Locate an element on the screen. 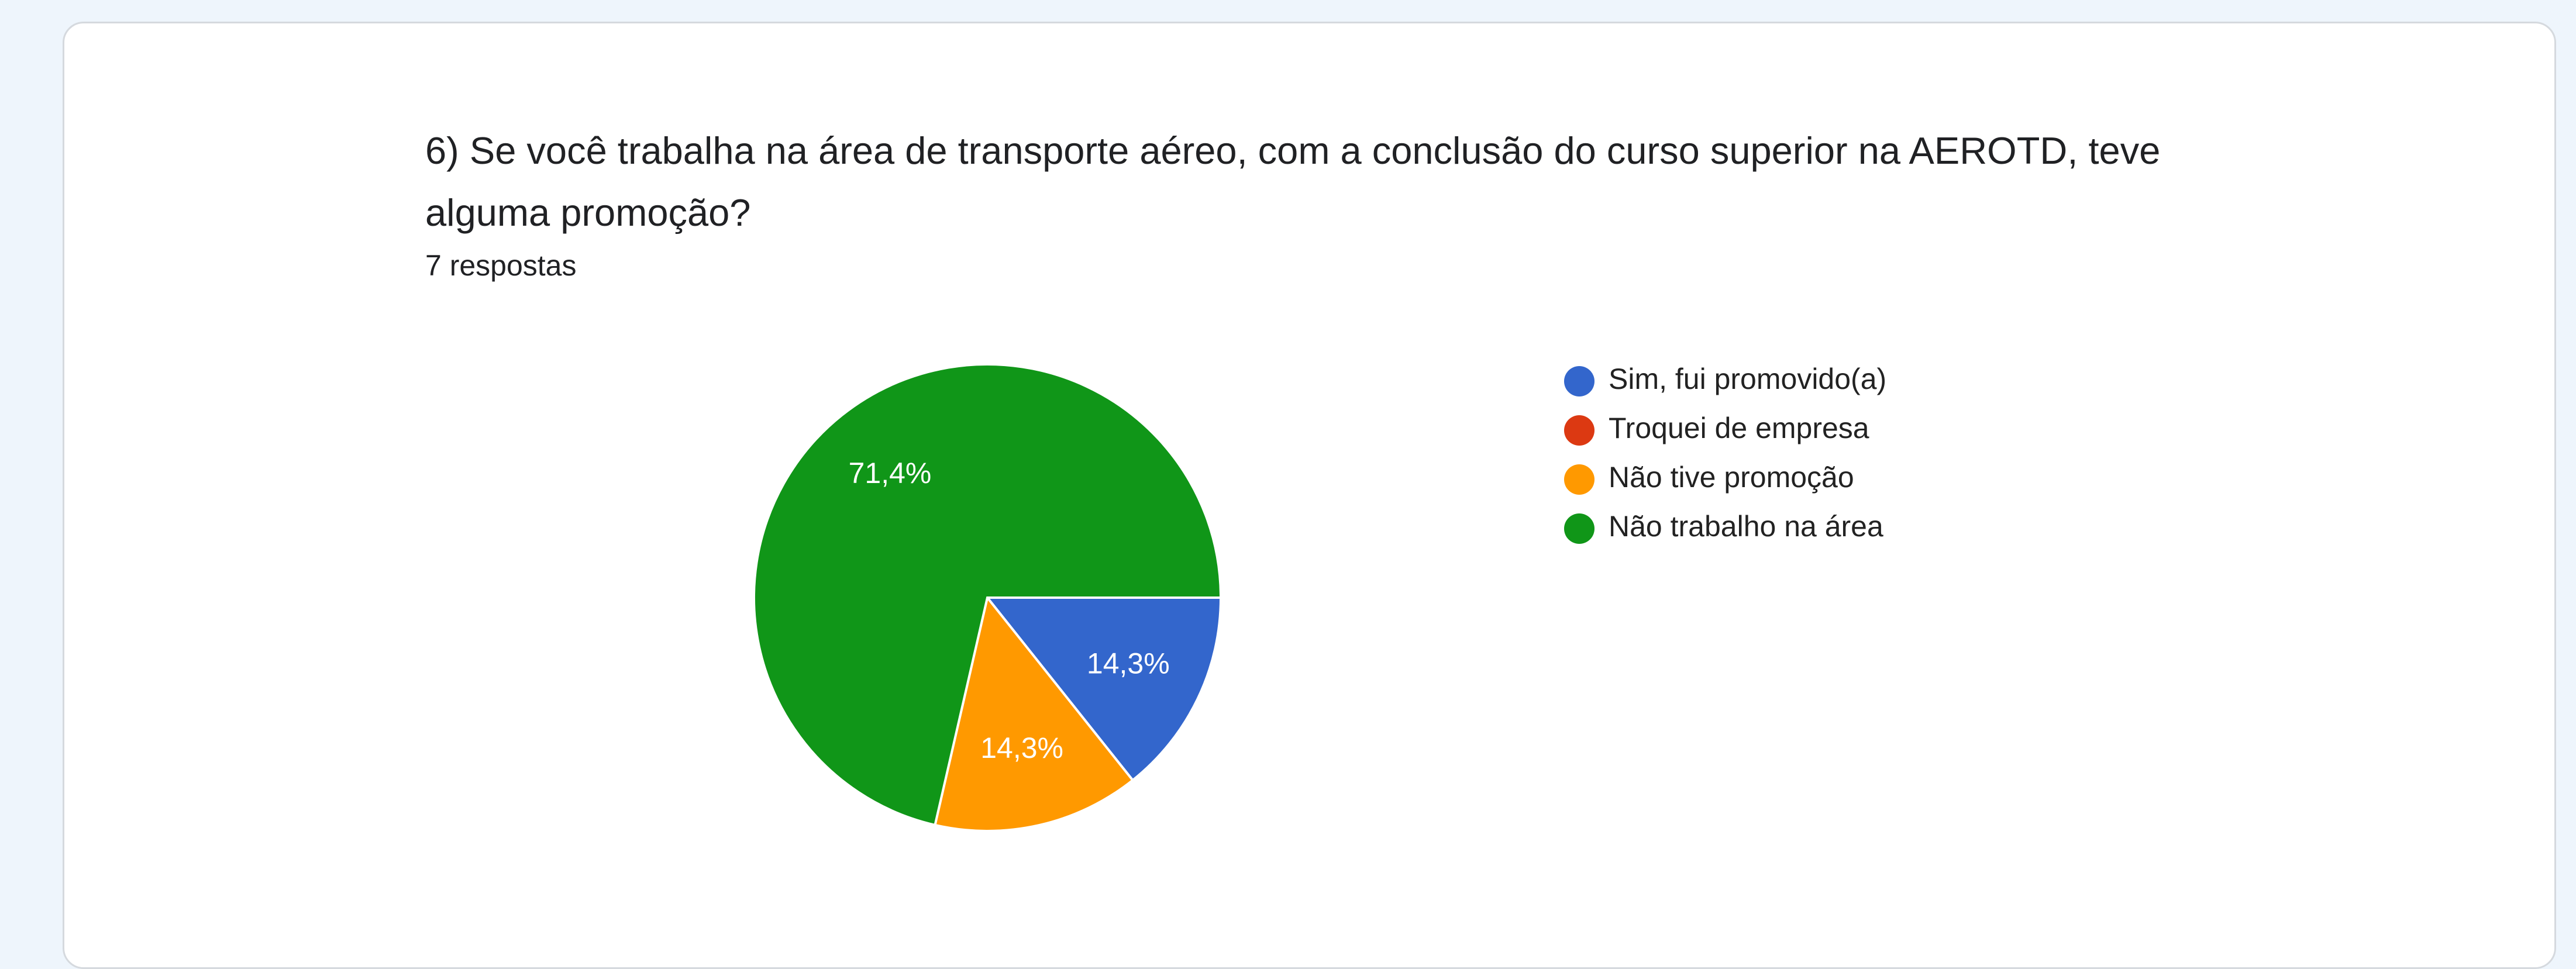  legend-label: Não tive promoção is located at coordinates (1731, 477).